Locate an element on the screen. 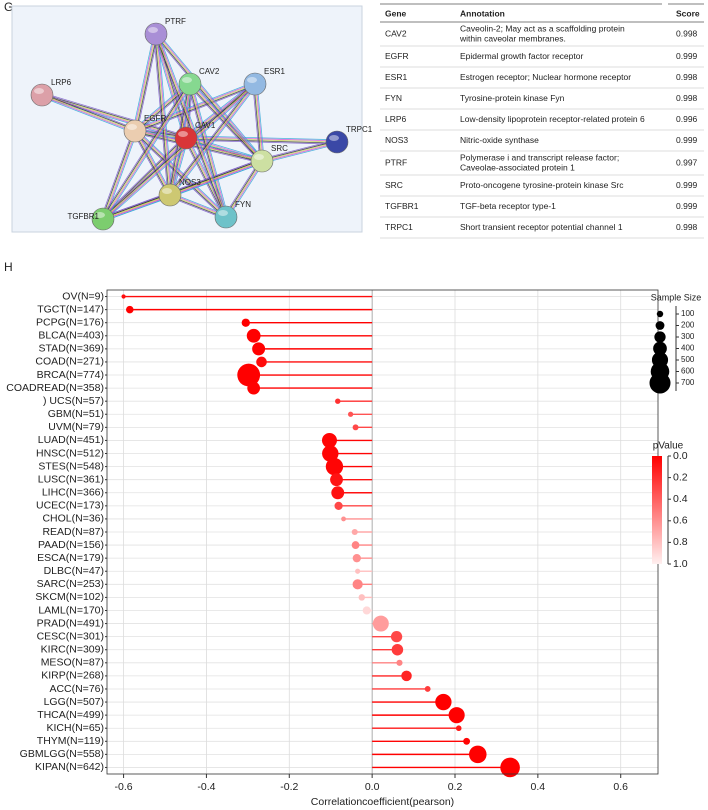  table-score: 0.998 is located at coordinates (687, 77).